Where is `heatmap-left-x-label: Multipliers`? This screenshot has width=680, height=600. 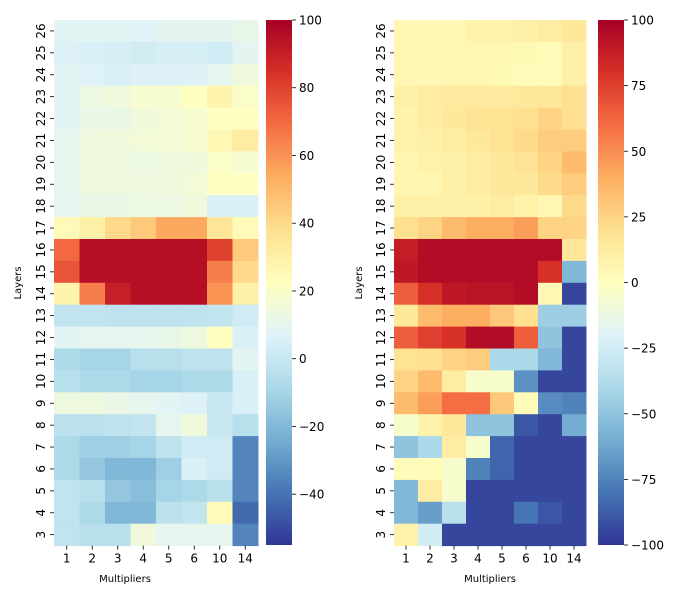
heatmap-left-x-label: Multipliers is located at coordinates (125, 579).